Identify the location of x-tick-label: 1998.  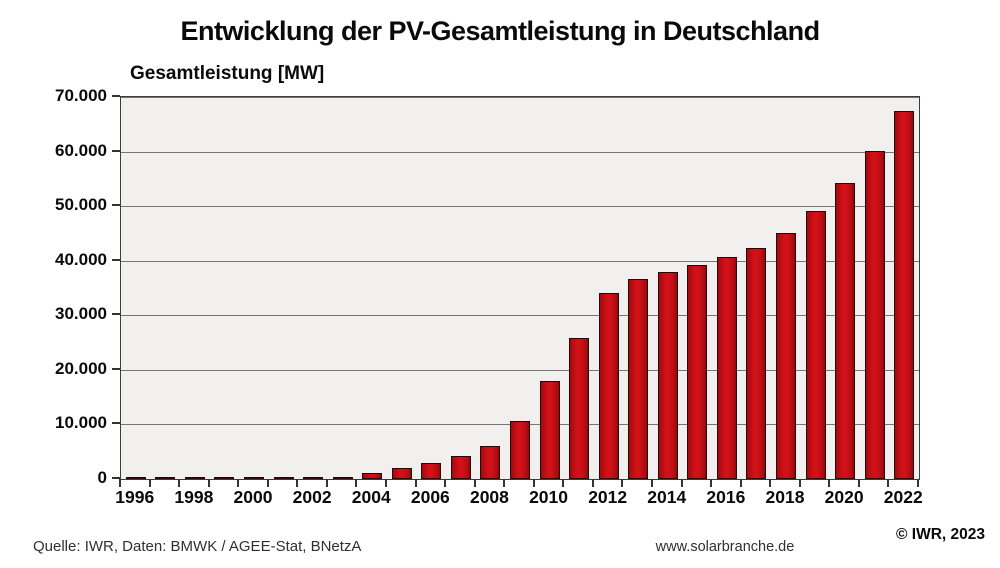
(194, 497).